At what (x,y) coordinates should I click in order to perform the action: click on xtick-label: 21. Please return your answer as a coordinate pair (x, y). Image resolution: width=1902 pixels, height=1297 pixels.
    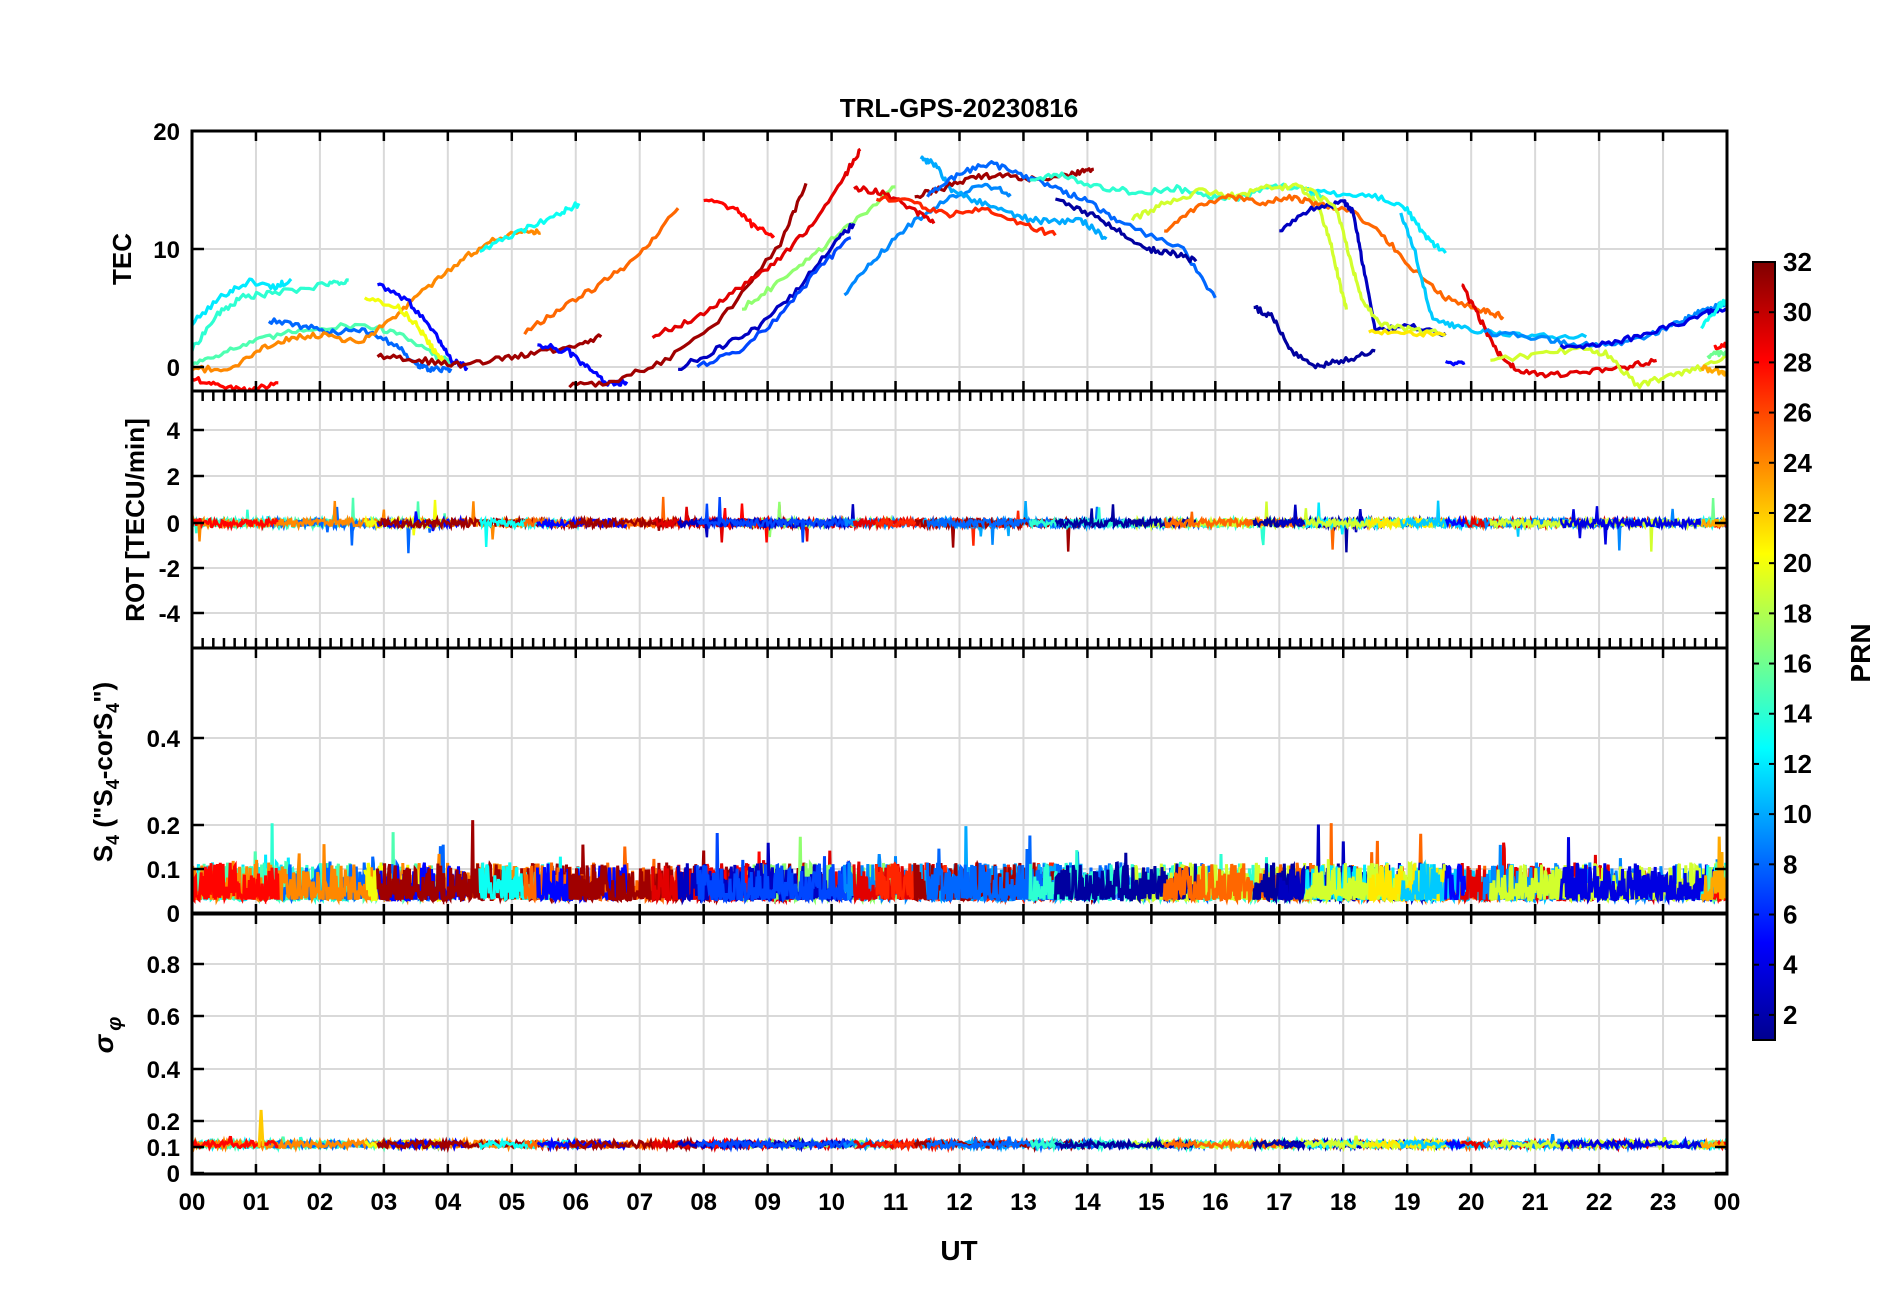
    Looking at the image, I should click on (1535, 1202).